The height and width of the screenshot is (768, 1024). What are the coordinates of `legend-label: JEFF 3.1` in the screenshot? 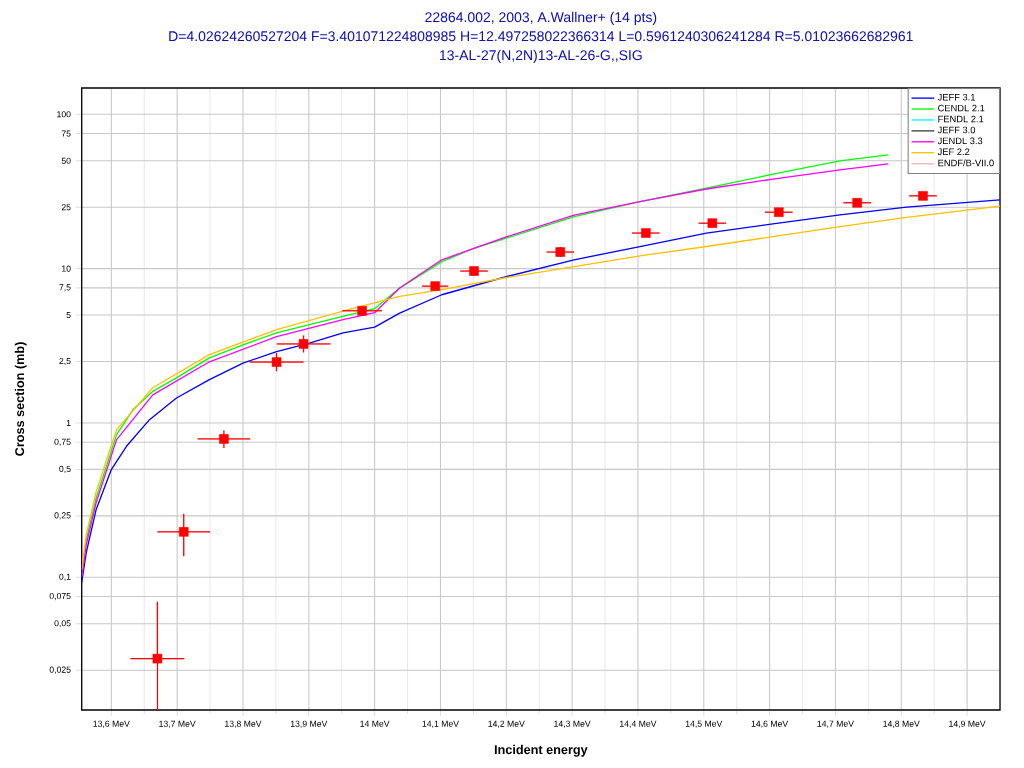 It's located at (956, 97).